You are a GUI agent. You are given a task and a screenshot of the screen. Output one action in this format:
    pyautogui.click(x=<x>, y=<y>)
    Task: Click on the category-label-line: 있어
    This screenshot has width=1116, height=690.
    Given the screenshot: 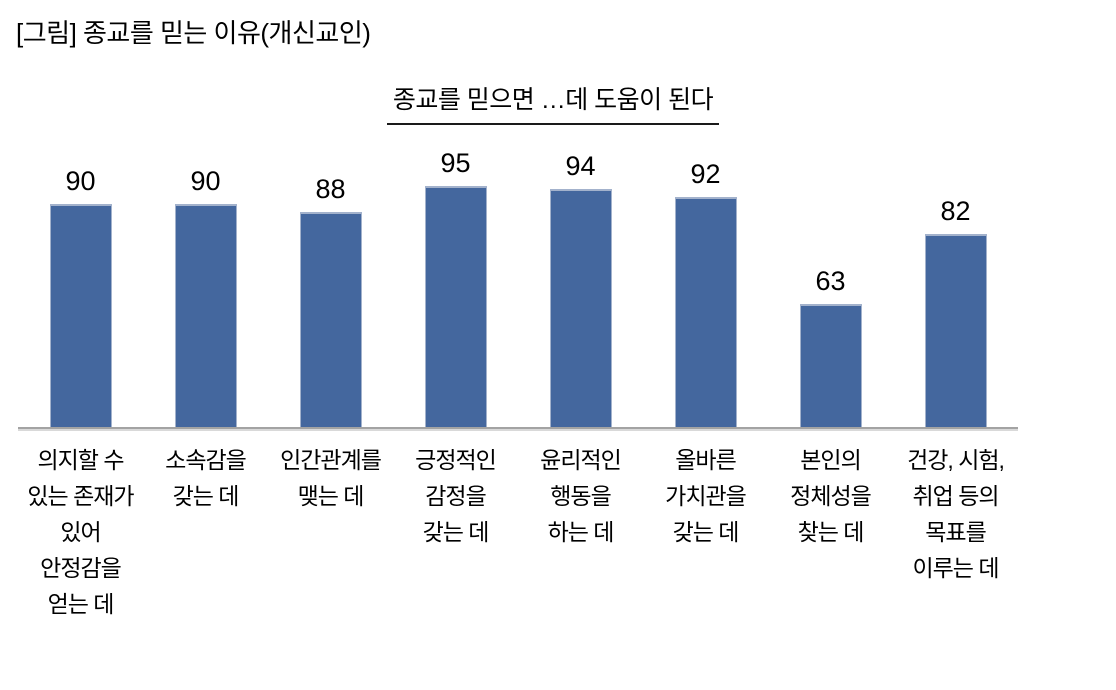 What is the action you would take?
    pyautogui.click(x=80, y=532)
    